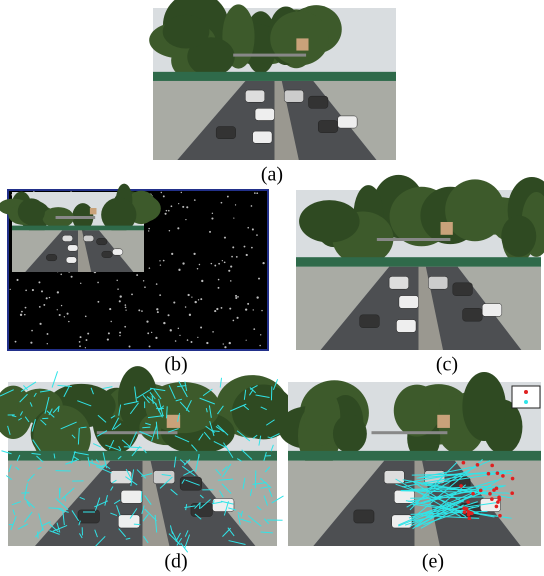 The width and height of the screenshot is (544, 576). What do you see at coordinates (447, 365) in the screenshot?
I see `caption: (c)` at bounding box center [447, 365].